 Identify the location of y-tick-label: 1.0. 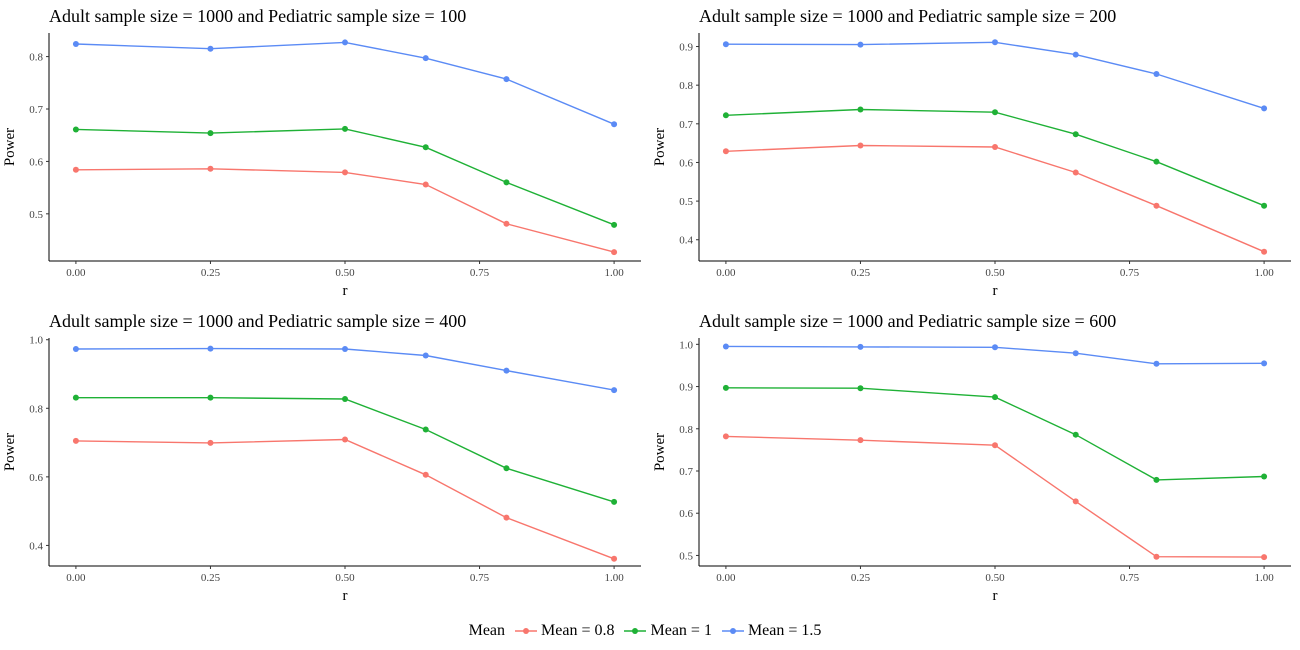
(686, 345).